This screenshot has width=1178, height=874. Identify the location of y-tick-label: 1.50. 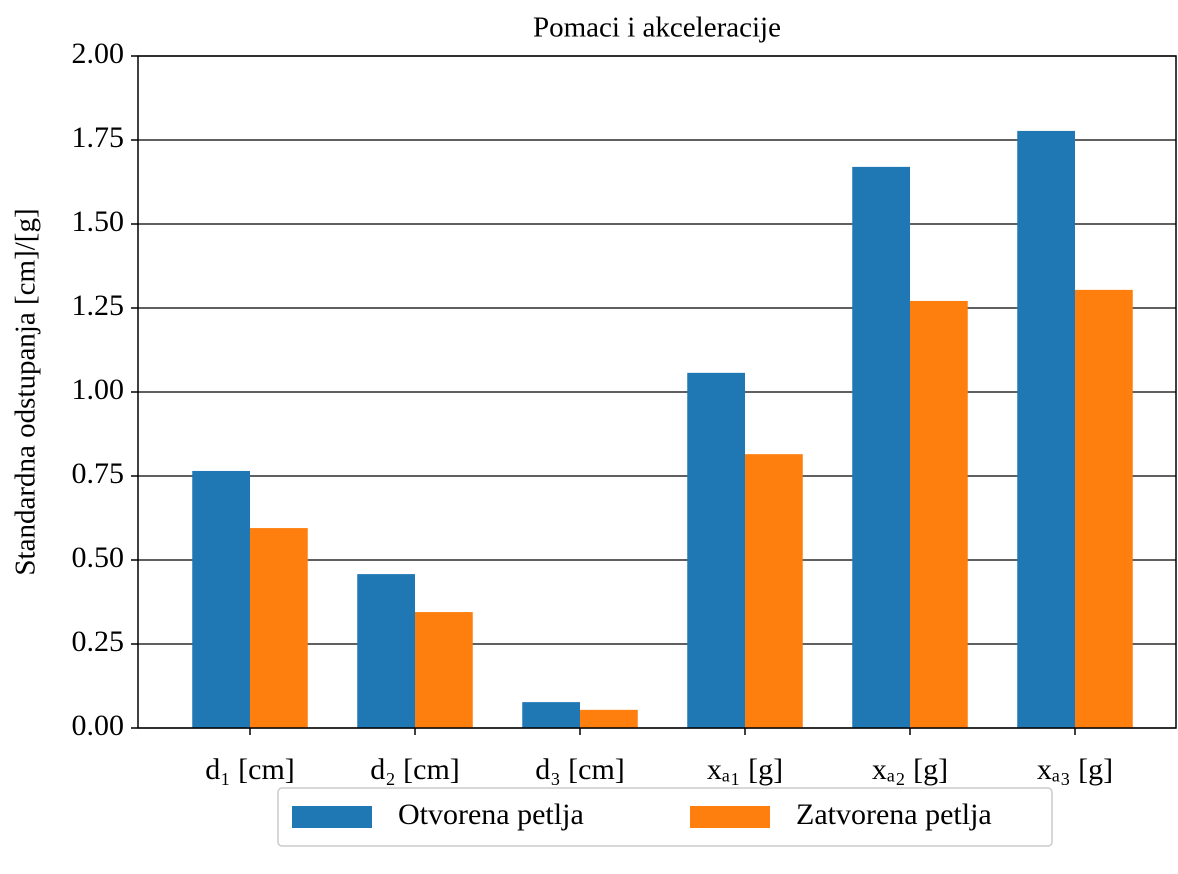
(98, 221).